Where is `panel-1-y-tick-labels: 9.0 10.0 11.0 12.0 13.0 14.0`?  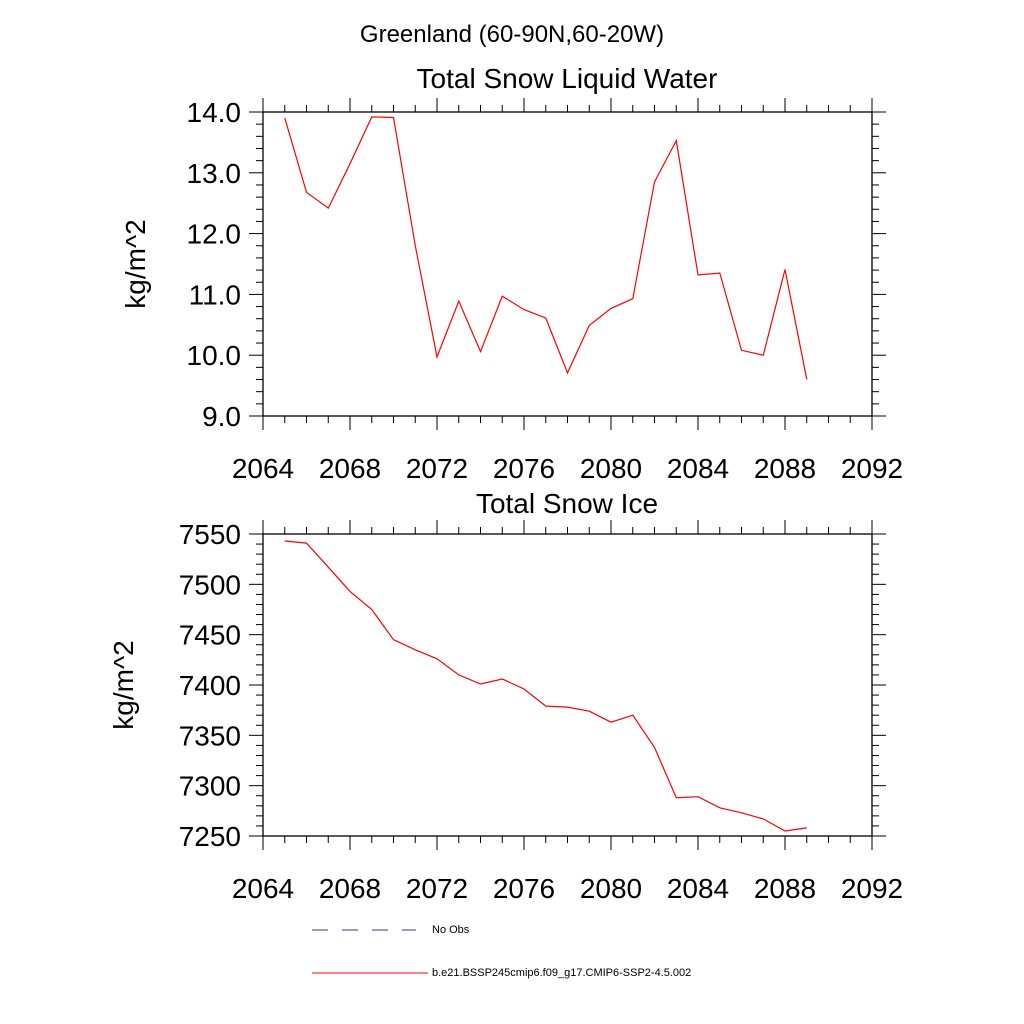
panel-1-y-tick-labels: 9.0 10.0 11.0 12.0 13.0 14.0 is located at coordinates (214, 264).